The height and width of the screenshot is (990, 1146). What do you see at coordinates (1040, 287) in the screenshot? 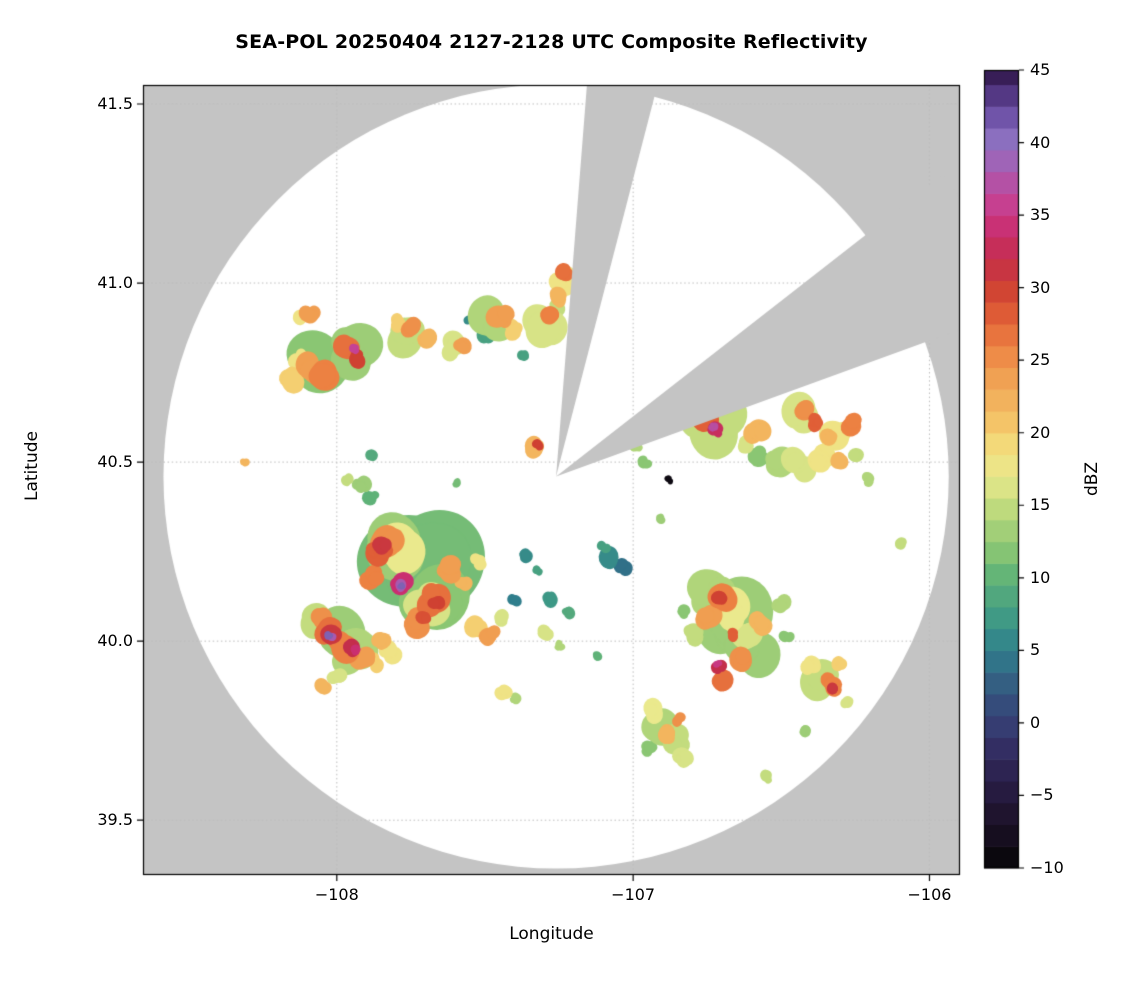
I see `colorbar-tick-label: 30` at bounding box center [1040, 287].